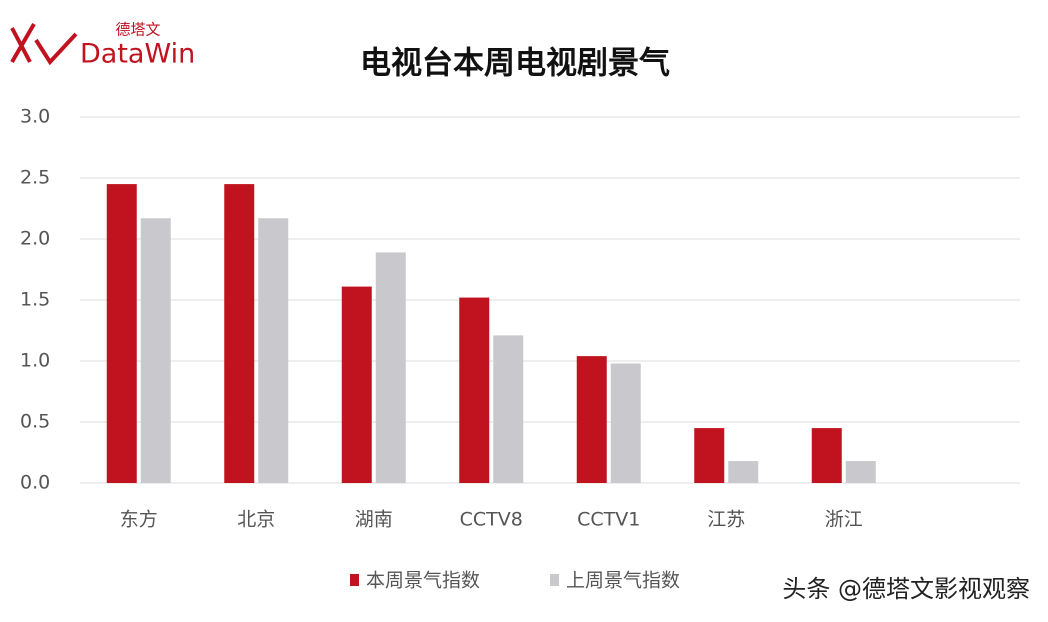 The image size is (1048, 622). I want to click on logo-cn: 德塔文, so click(137, 30).